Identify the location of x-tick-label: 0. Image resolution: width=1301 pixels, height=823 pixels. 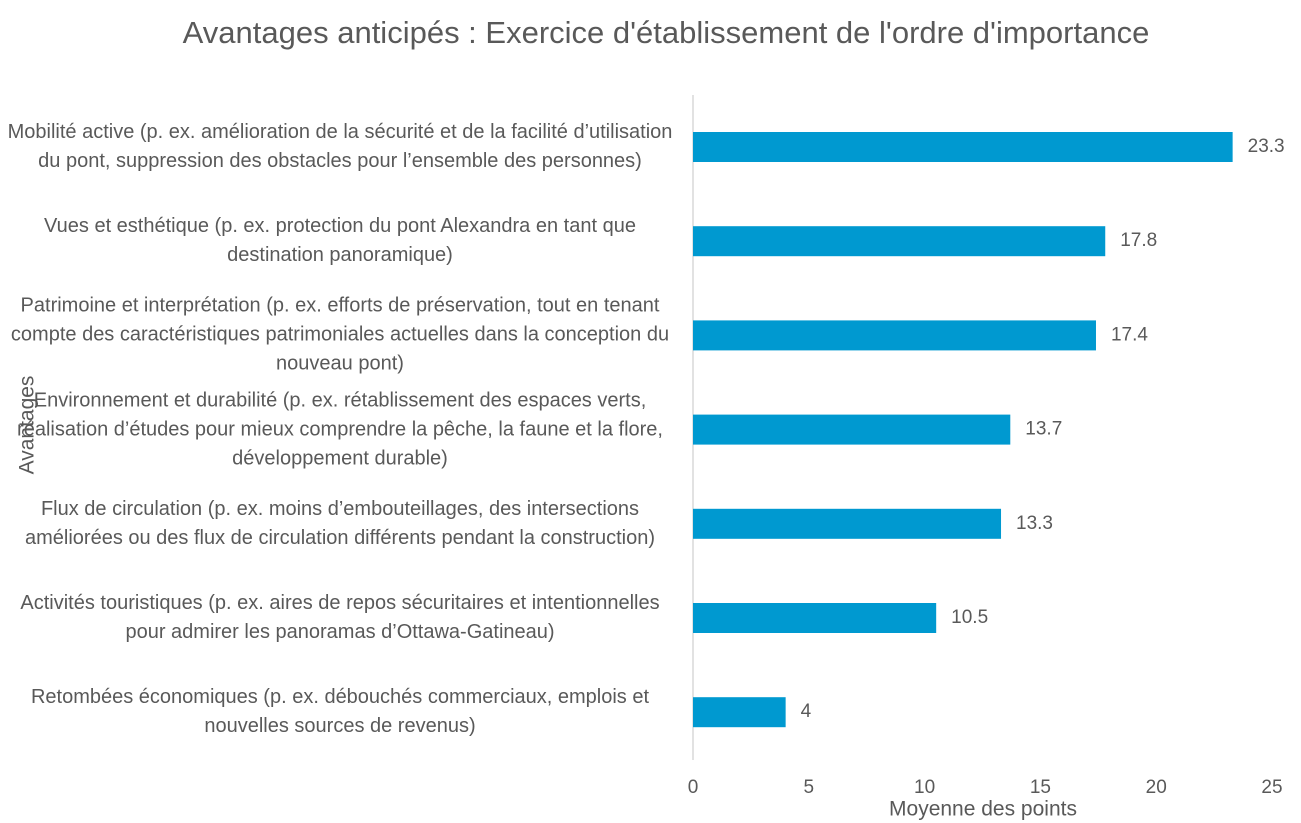
(693, 787).